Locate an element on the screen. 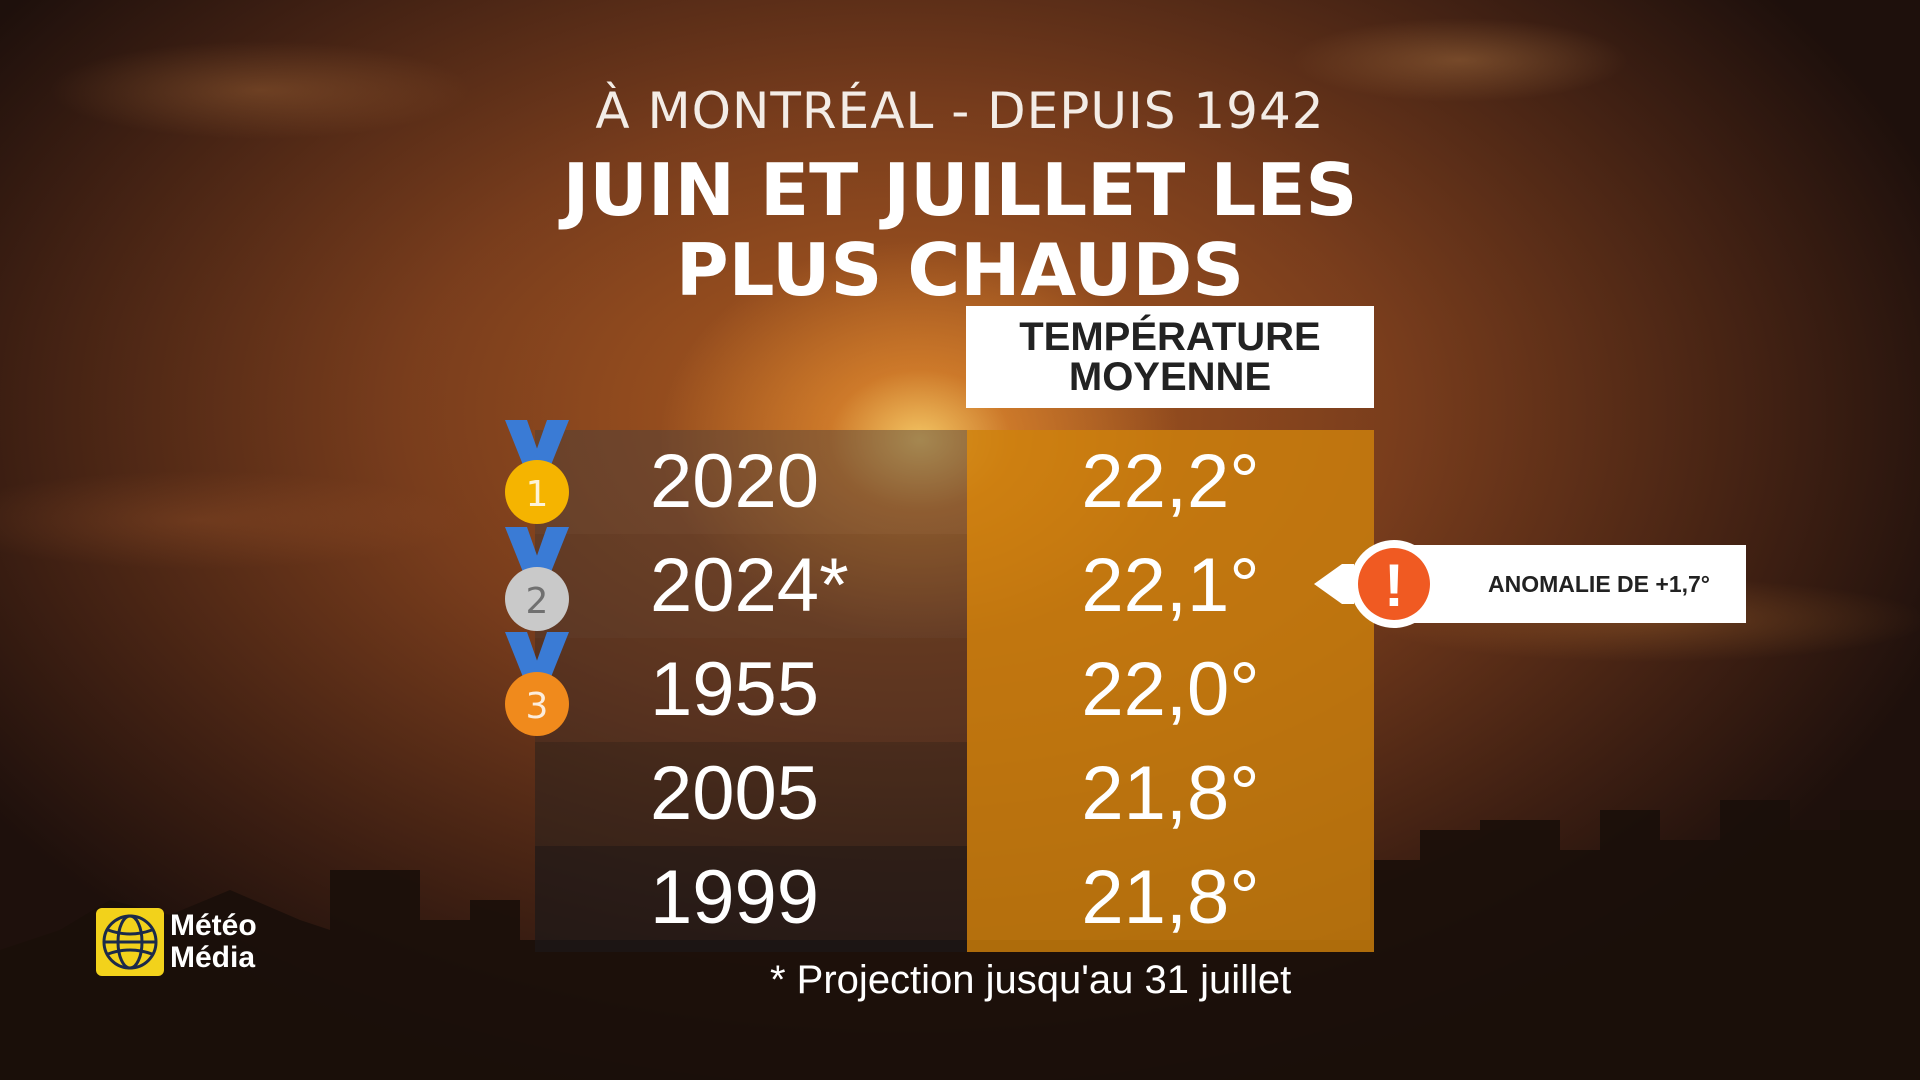  globe-logo-icon is located at coordinates (130, 942).